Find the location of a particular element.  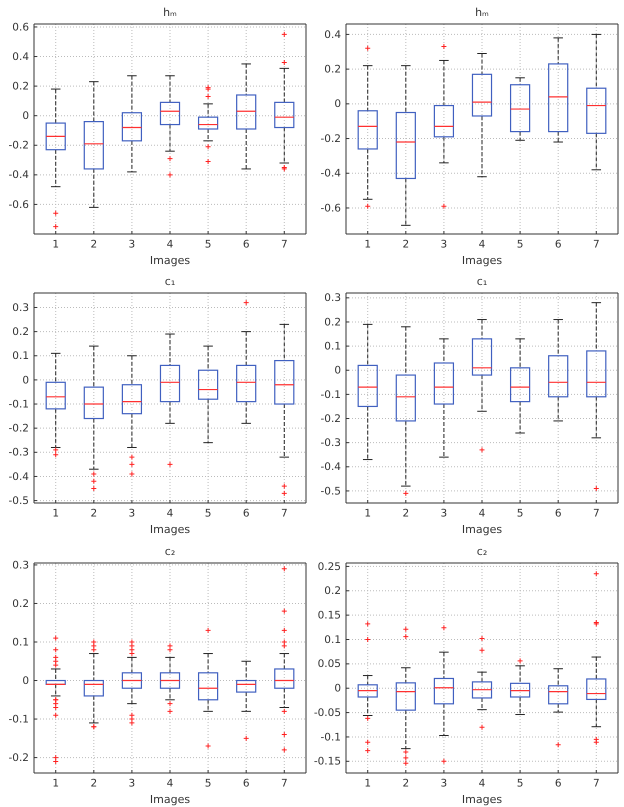

y-tick-label: -0.15 is located at coordinates (327, 762).